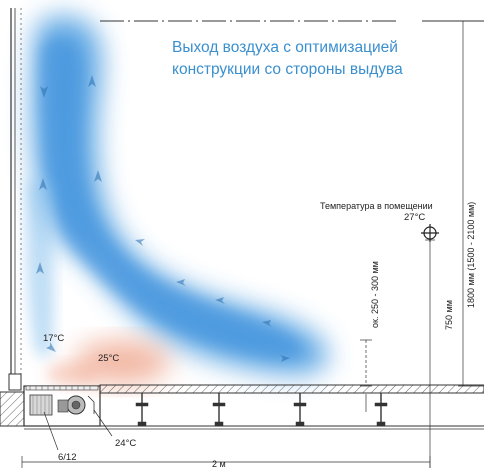 The image size is (484, 468). I want to click on caption-line-2: конструкции со стороны выдува, so click(287, 69).